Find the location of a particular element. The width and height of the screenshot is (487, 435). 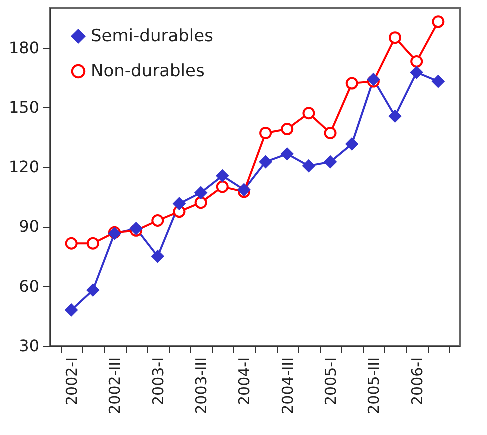

x-tick-label: 2004-III is located at coordinates (287, 386).